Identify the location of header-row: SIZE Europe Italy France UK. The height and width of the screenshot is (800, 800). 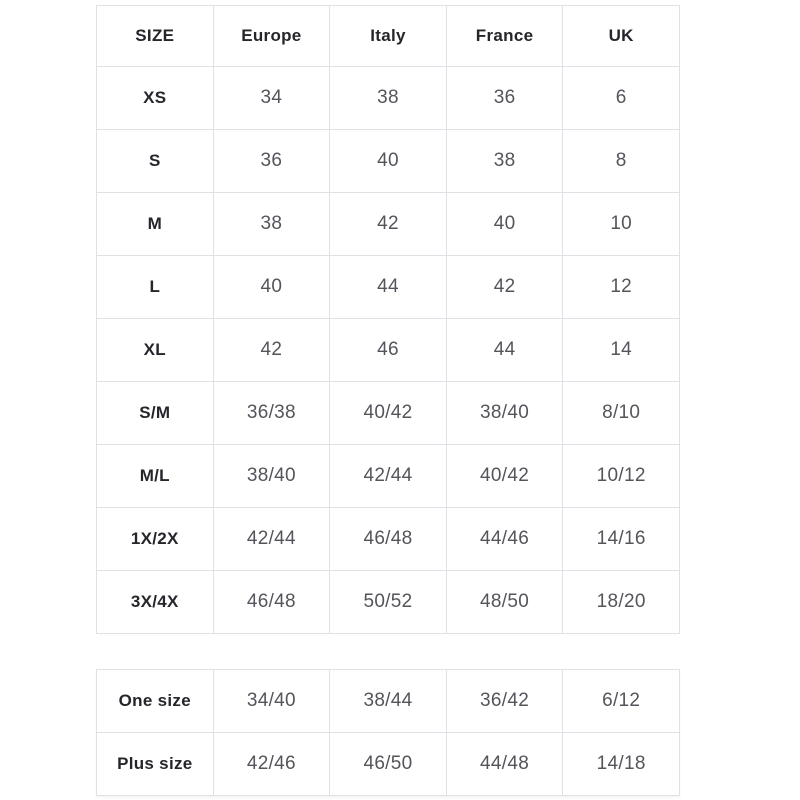
(388, 36).